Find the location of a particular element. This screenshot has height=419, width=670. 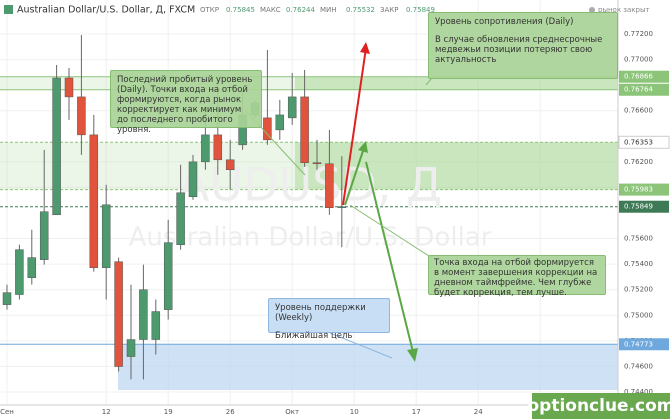

ohlc-label: ОТКР is located at coordinates (209, 10).